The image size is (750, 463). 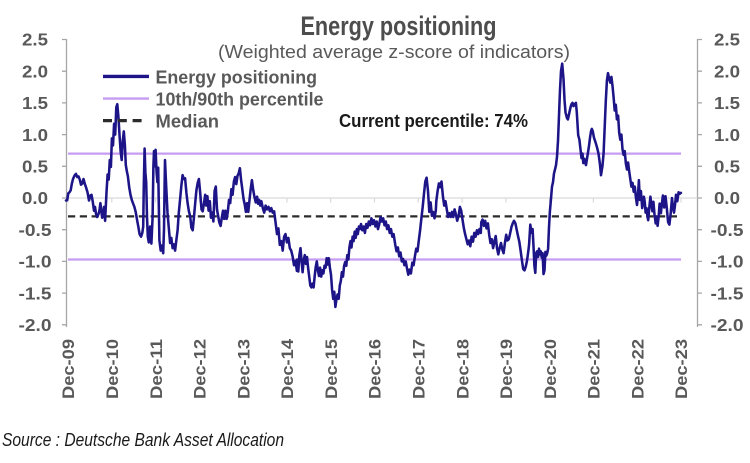 I want to click on svg-text:Source : Deutsche Bank Asset A: Source : Deutsche Bank Asset Allocation, so click(x=143, y=439).